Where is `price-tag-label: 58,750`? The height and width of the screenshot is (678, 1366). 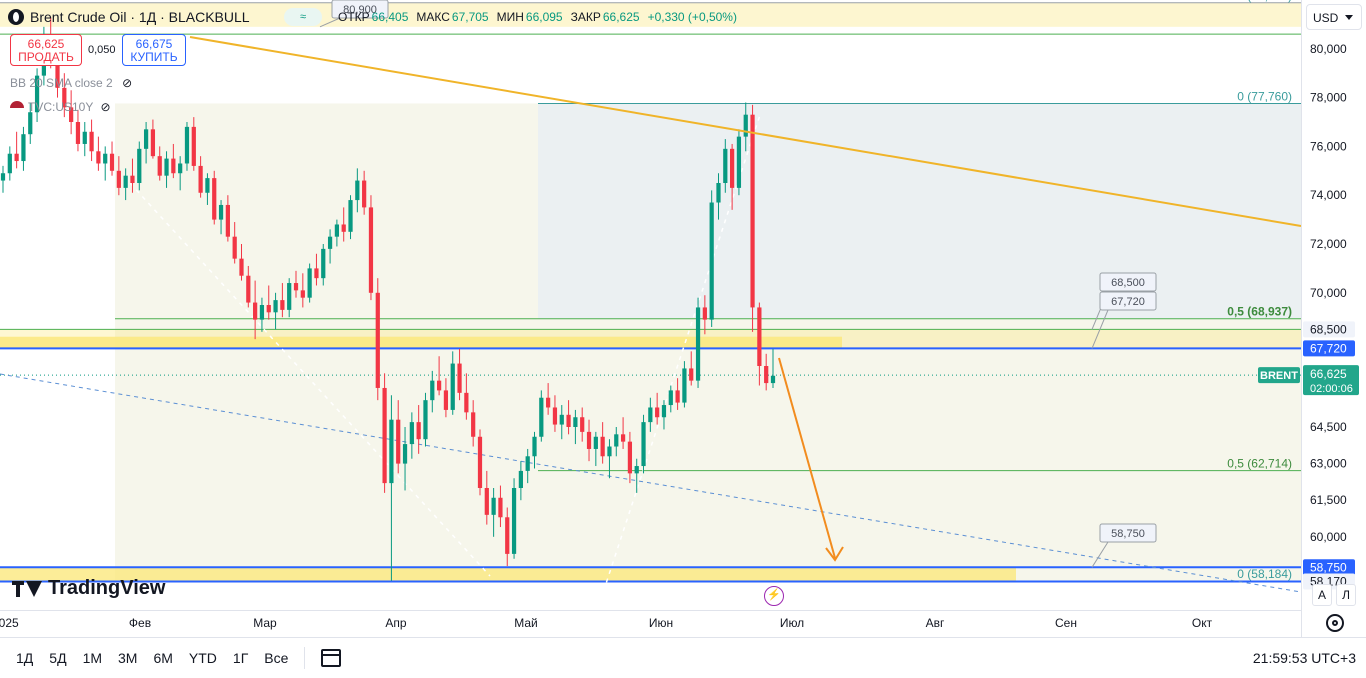 price-tag-label: 58,750 is located at coordinates (1328, 567).